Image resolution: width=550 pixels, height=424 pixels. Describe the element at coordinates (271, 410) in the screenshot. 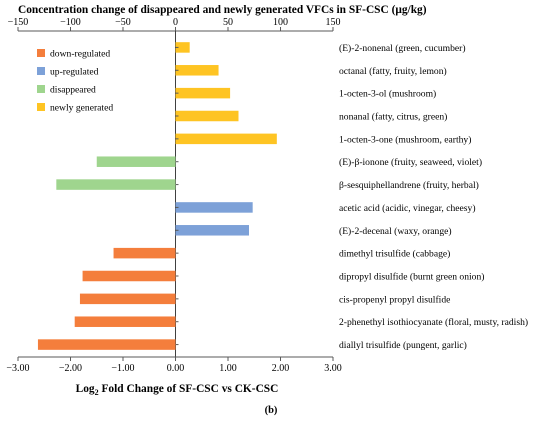

I see `panel-label: (b)` at that location.